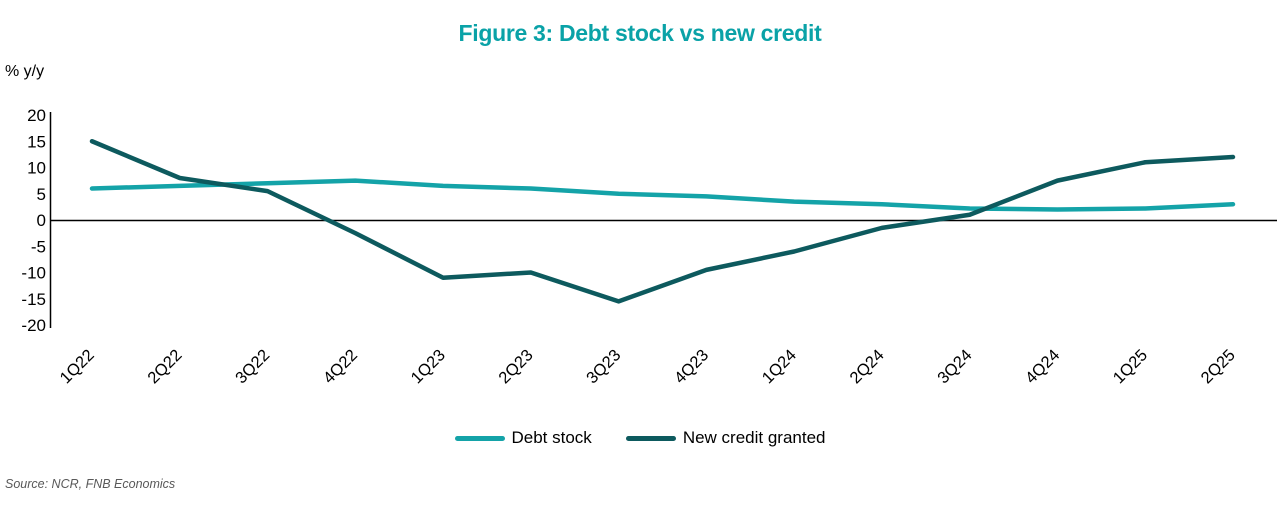  Describe the element at coordinates (428, 366) in the screenshot. I see `x-tick-label: 1Q23` at that location.